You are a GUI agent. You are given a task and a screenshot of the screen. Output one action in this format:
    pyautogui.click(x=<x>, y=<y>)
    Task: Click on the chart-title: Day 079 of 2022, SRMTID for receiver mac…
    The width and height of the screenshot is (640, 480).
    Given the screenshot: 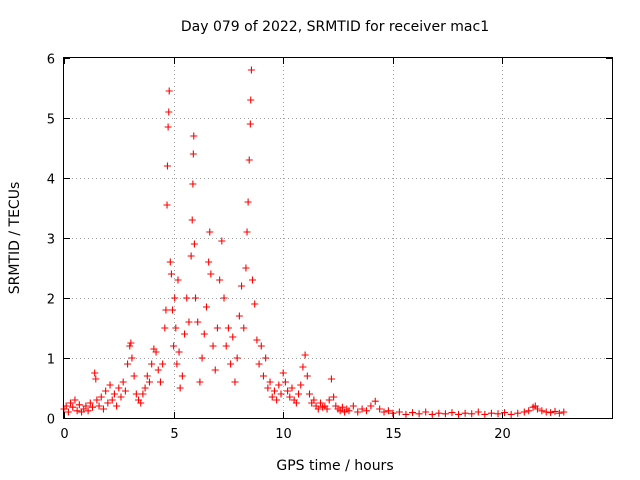 What is the action you would take?
    pyautogui.click(x=335, y=27)
    